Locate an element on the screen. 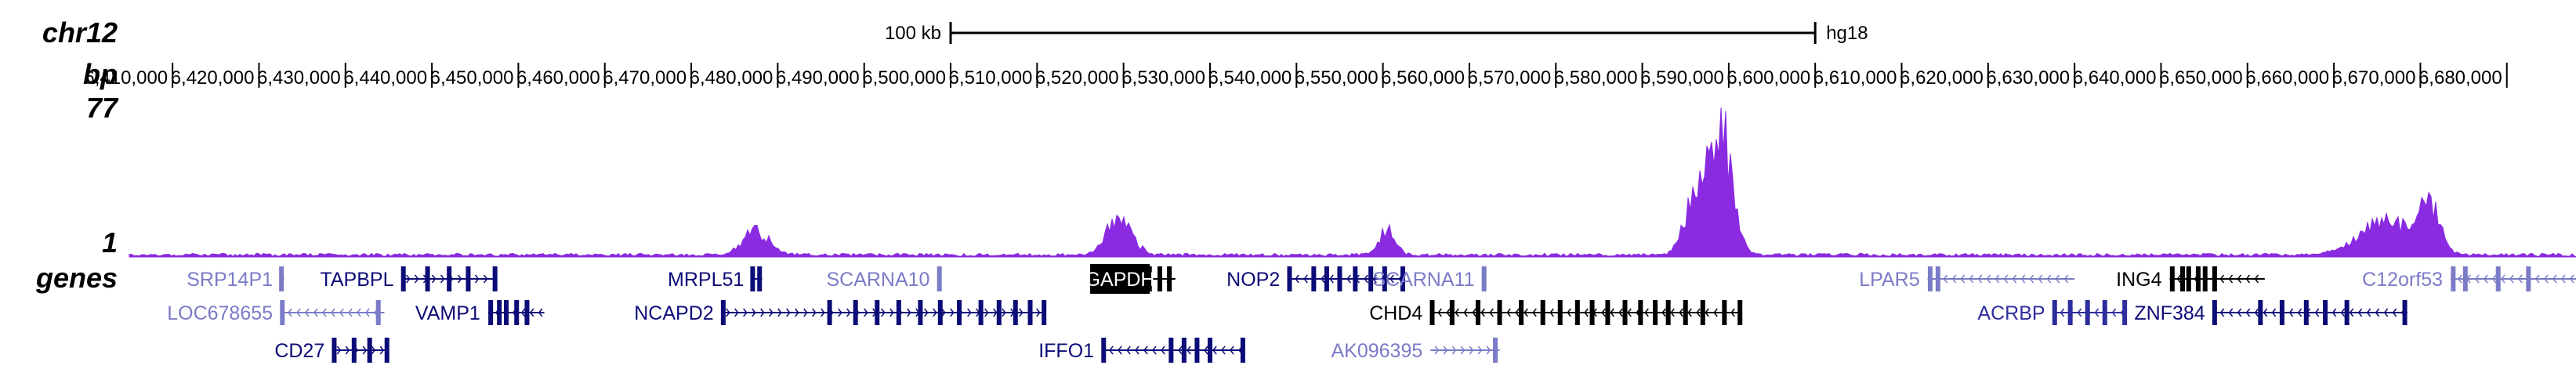  gene-label: SRP14P1 is located at coordinates (230, 280).